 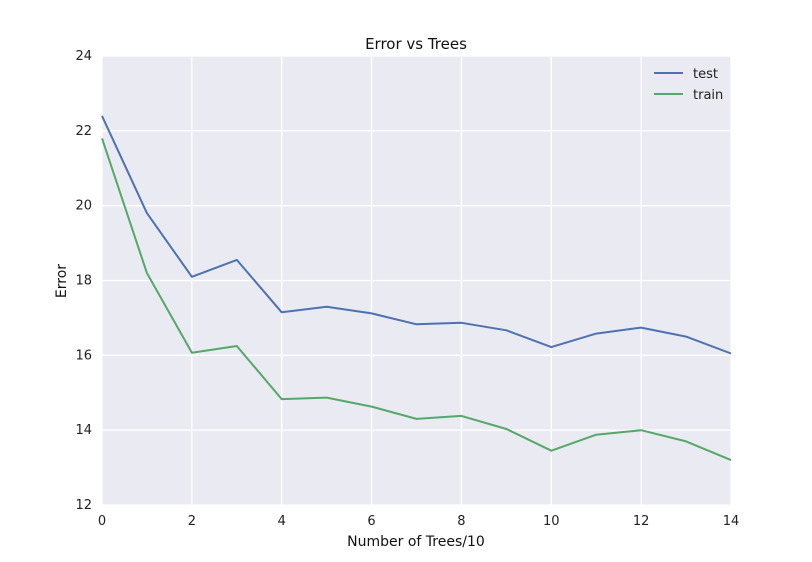 I want to click on y-tick-label: 16, so click(x=83, y=355).